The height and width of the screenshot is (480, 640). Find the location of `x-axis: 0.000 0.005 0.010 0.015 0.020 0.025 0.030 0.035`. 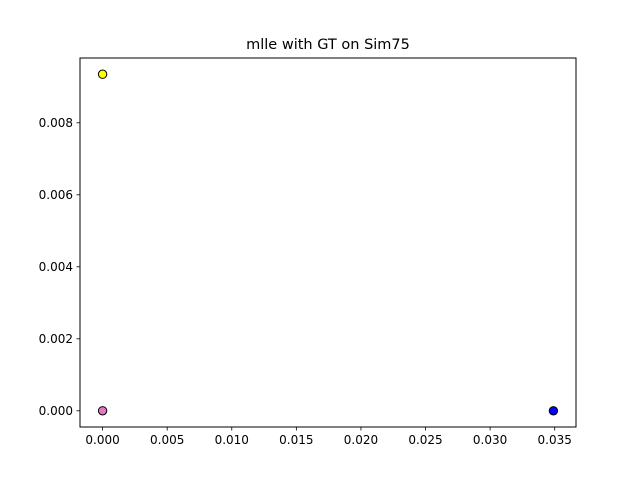

x-axis: 0.000 0.005 0.010 0.015 0.020 0.025 0.030 0.035 is located at coordinates (328, 437).